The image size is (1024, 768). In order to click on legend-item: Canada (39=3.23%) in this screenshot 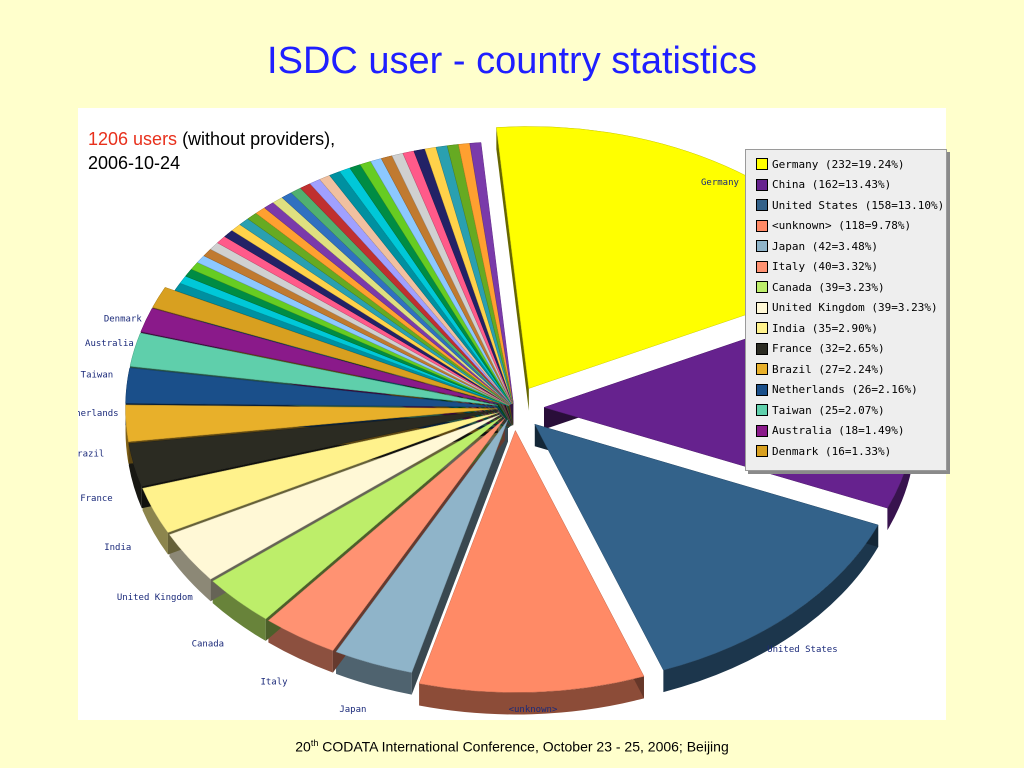, I will do `click(820, 287)`.